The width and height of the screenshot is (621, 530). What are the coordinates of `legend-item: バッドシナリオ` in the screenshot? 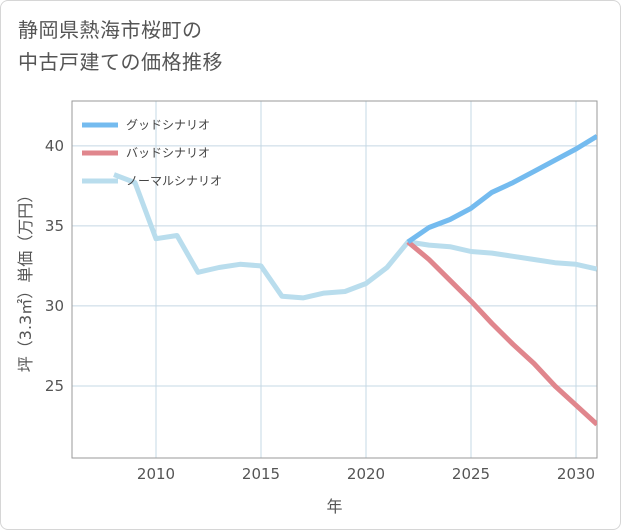 It's located at (146, 153).